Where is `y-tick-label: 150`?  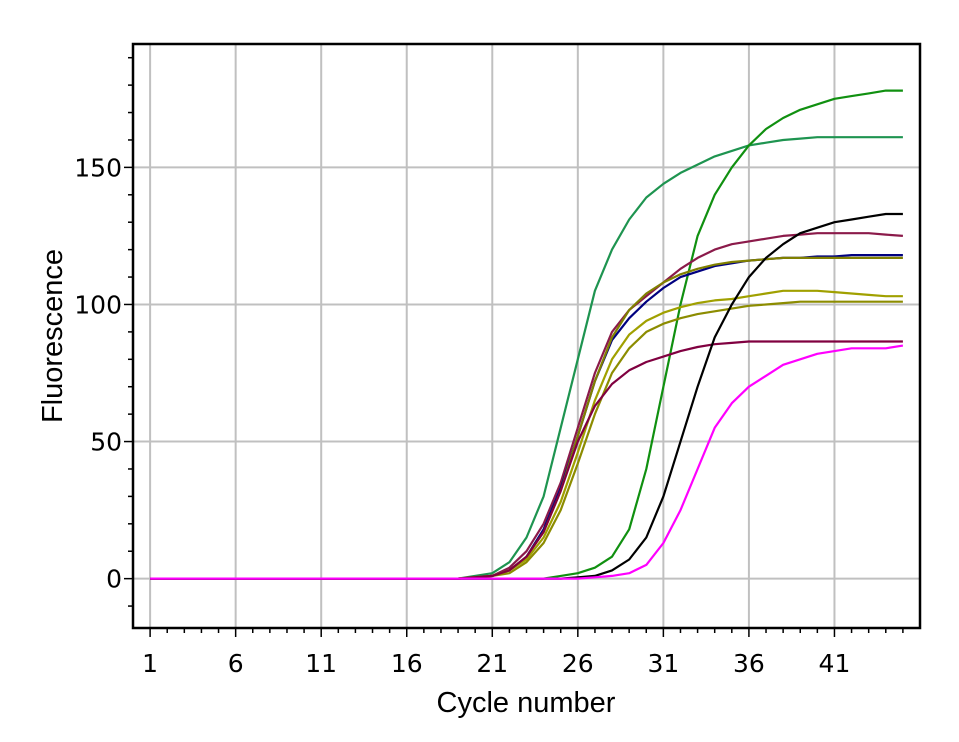 y-tick-label: 150 is located at coordinates (98, 167).